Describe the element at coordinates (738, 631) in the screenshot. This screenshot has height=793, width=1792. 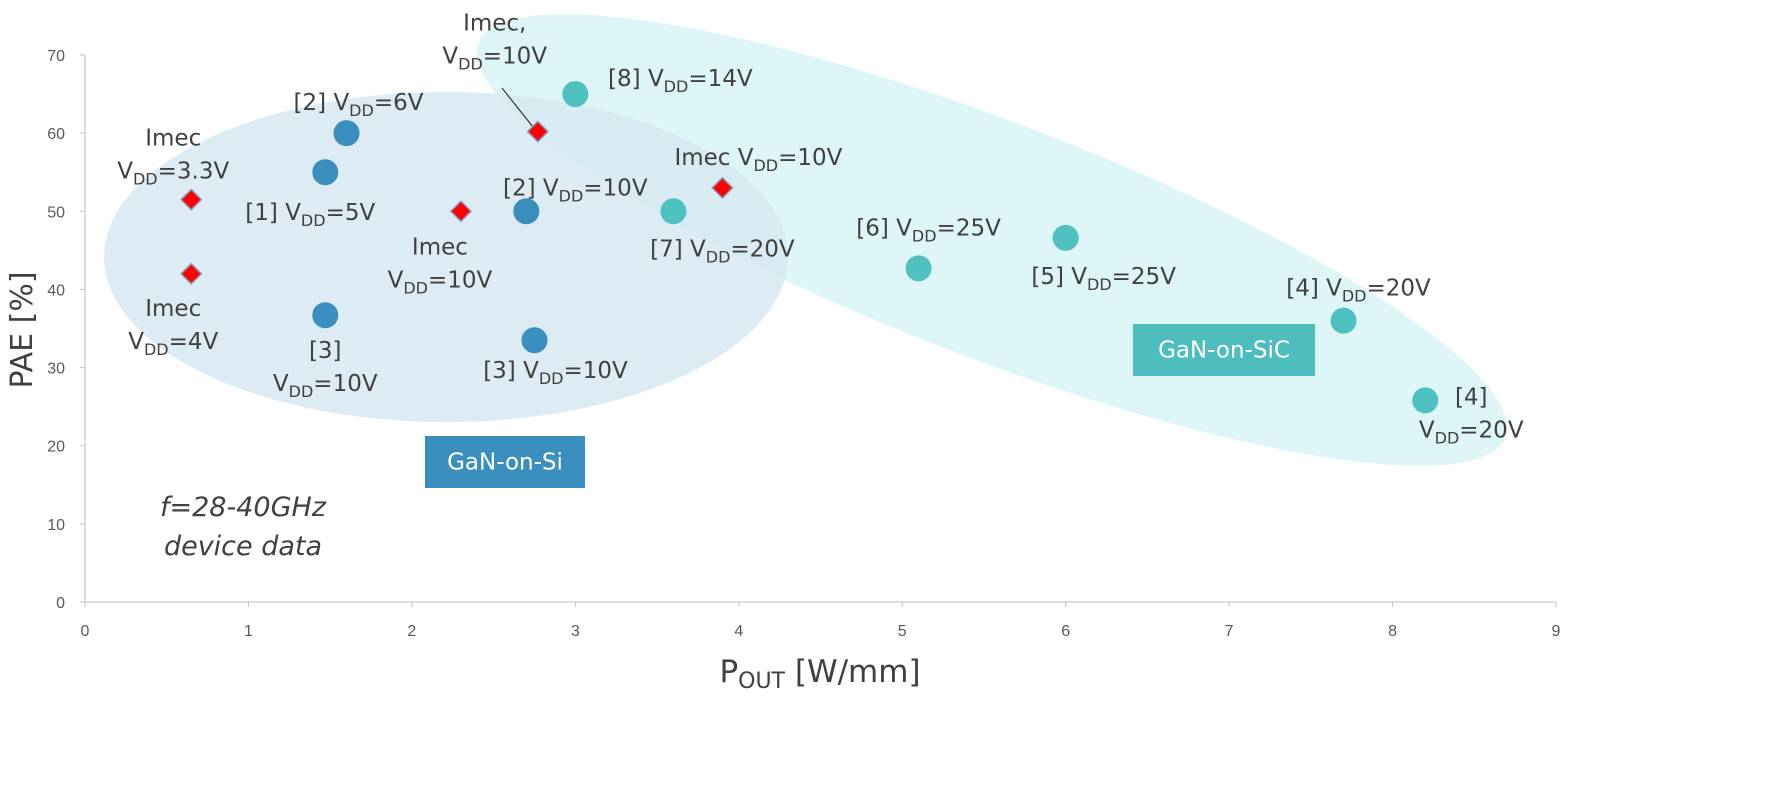
I see `x-tick-label: 4` at that location.